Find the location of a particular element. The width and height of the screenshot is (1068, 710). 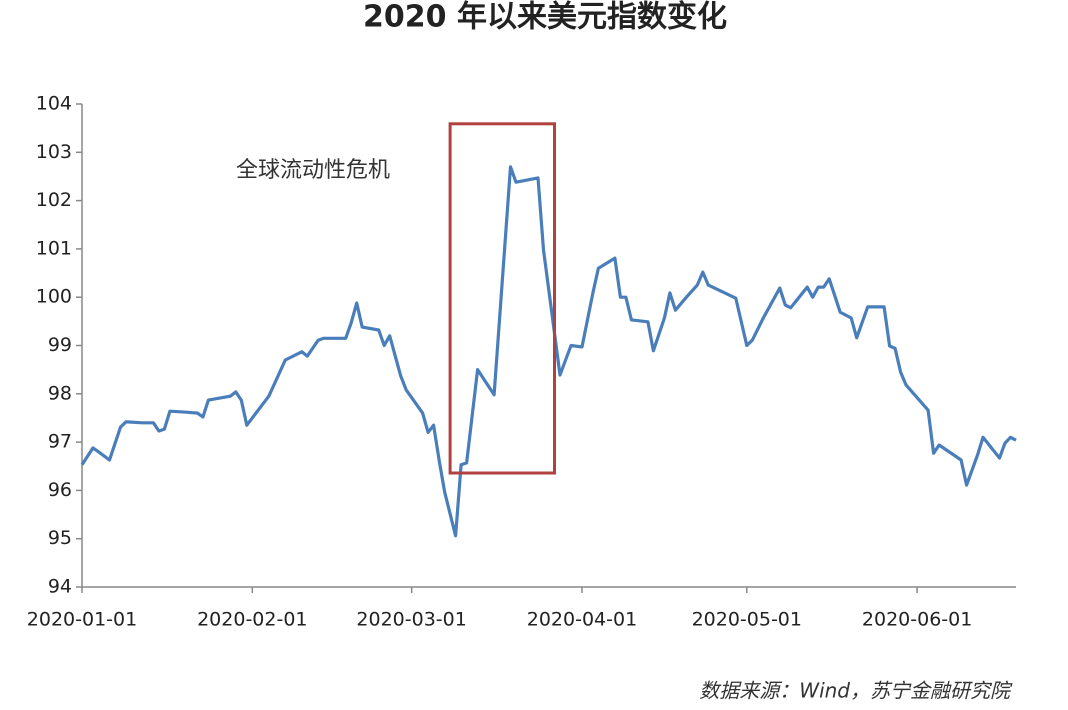

x-tick-label: 2020-06-01 is located at coordinates (917, 620).